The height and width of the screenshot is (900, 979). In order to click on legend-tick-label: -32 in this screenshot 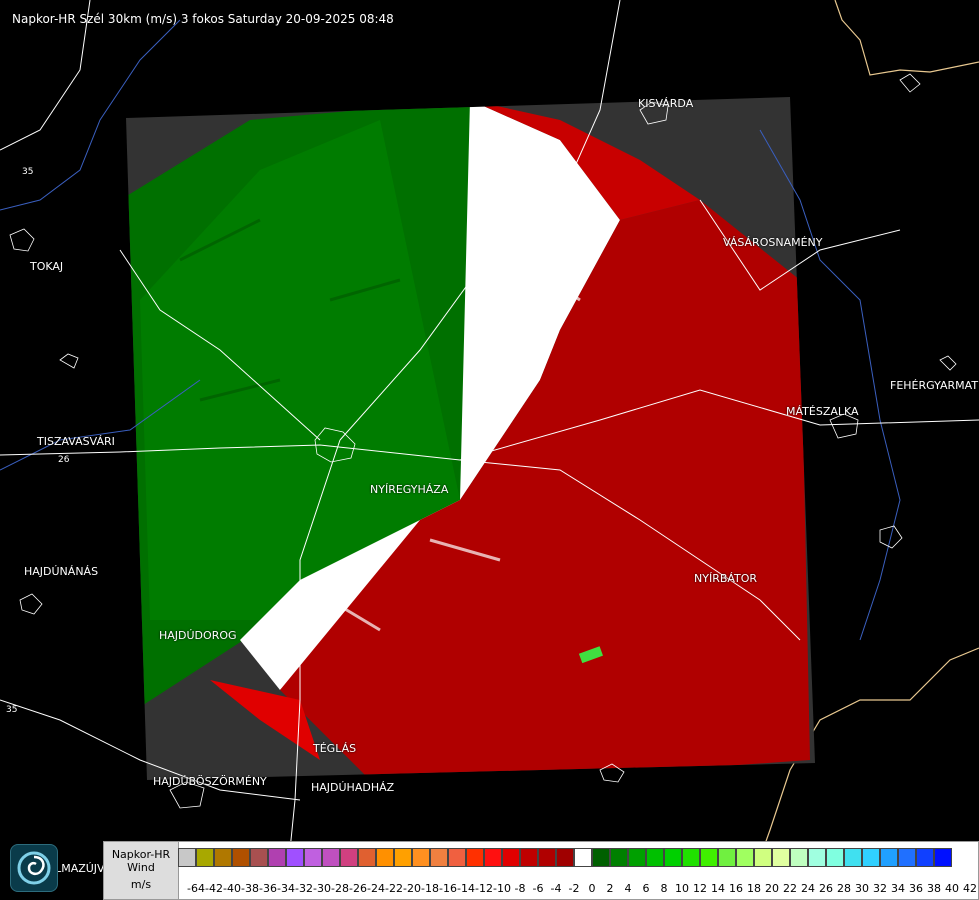, I will do `click(304, 888)`.